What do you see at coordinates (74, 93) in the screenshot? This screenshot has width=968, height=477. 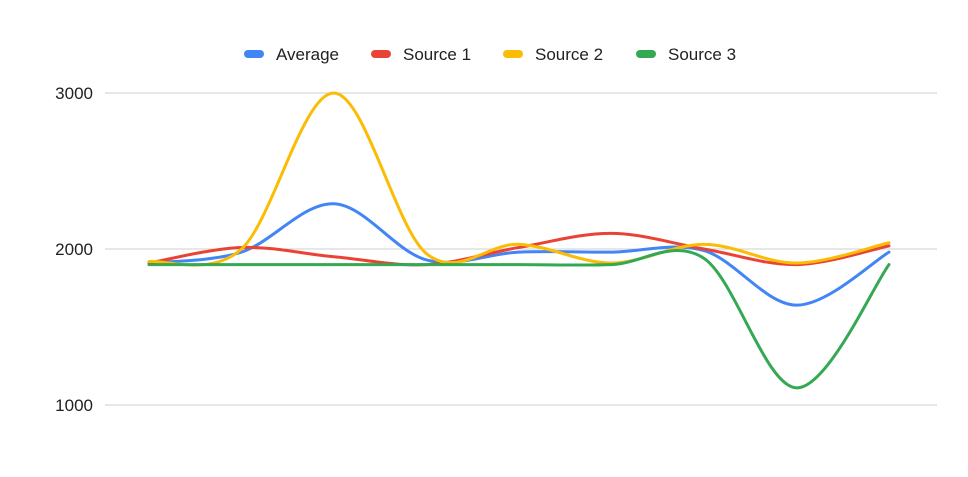 I see `y-tick-label: 3000` at bounding box center [74, 93].